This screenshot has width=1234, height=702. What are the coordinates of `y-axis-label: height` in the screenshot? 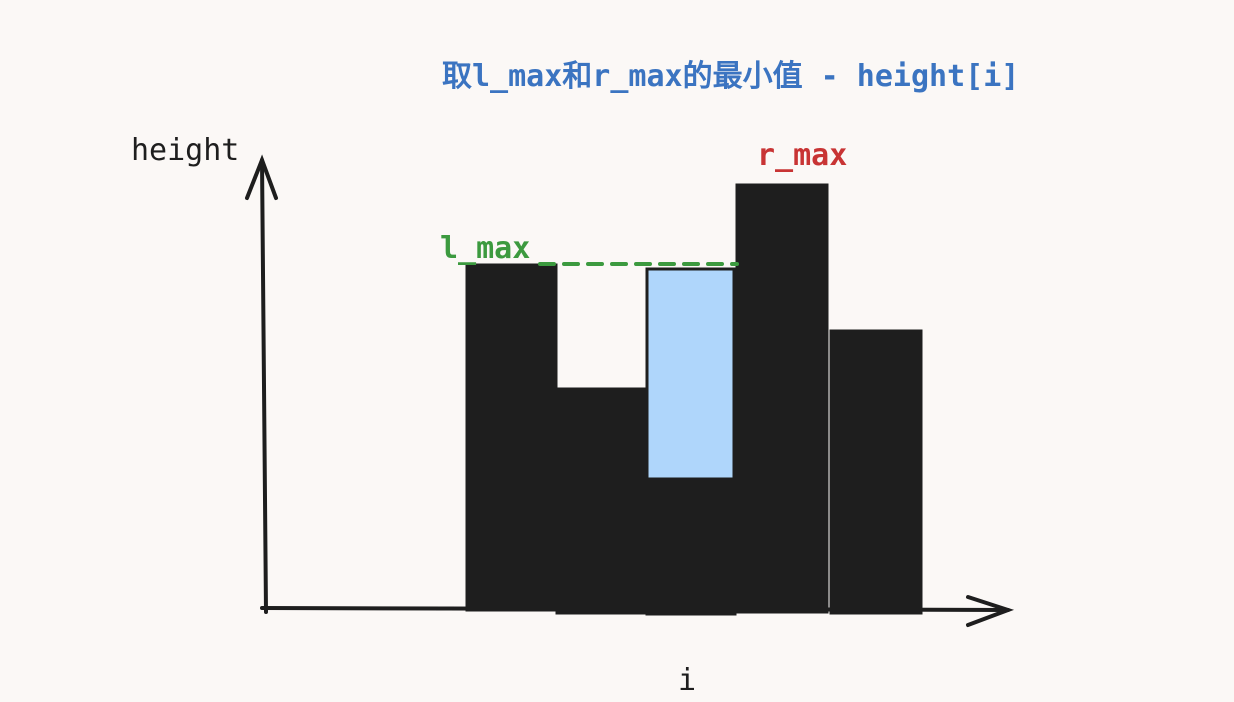 It's located at (185, 150).